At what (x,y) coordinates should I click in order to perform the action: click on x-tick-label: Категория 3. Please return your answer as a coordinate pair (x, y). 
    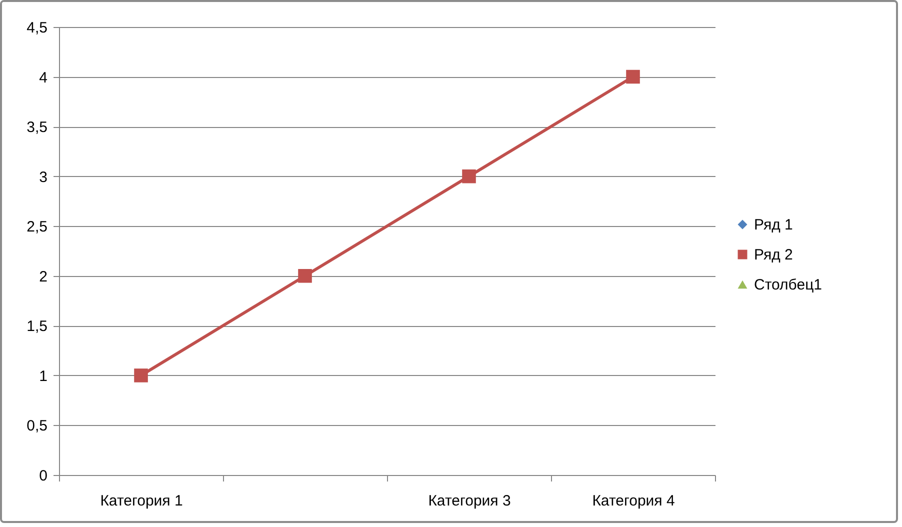
    Looking at the image, I should click on (469, 501).